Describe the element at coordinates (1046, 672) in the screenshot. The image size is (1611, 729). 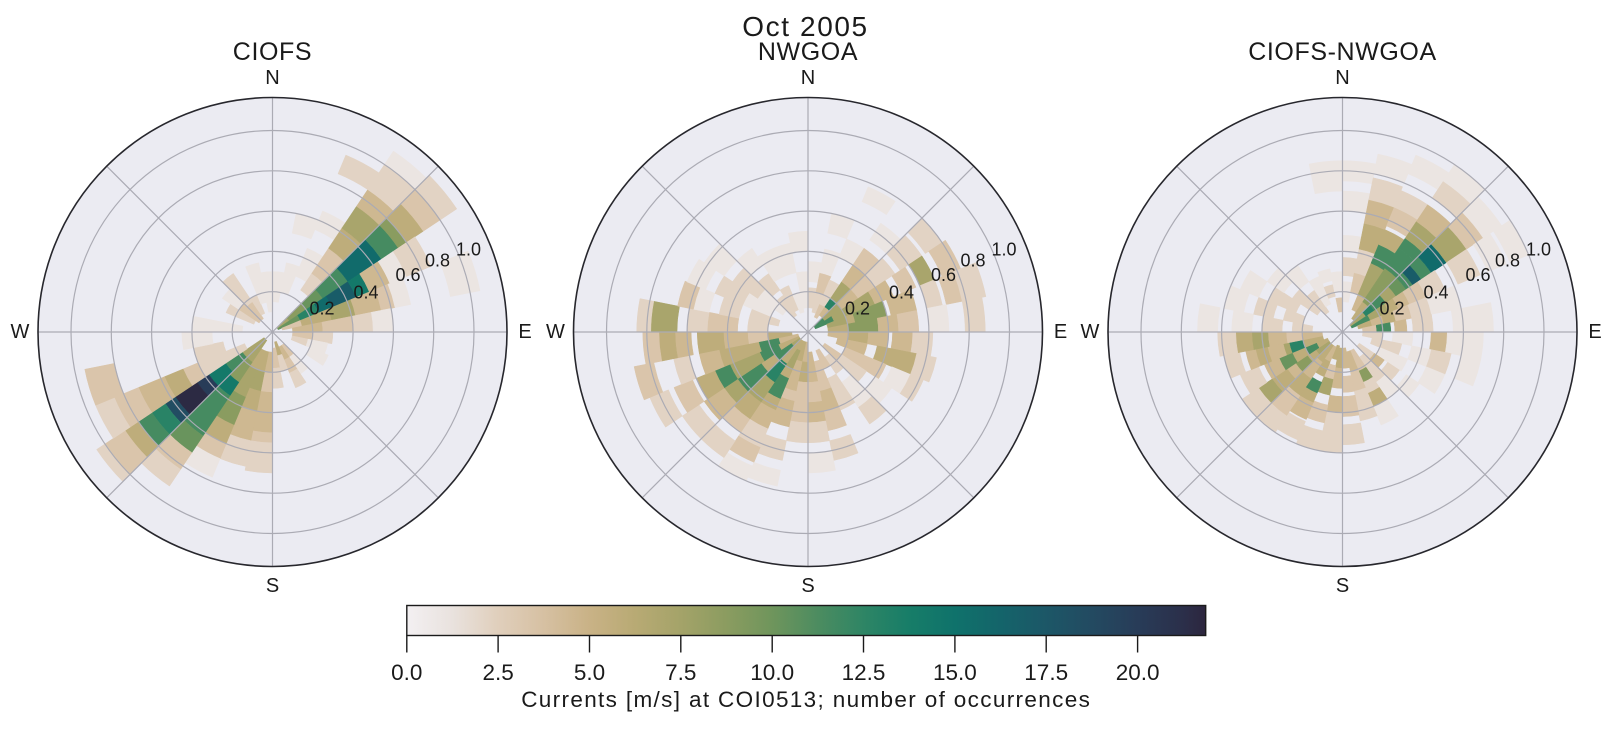
I see `svg-text: 17.5` at that location.